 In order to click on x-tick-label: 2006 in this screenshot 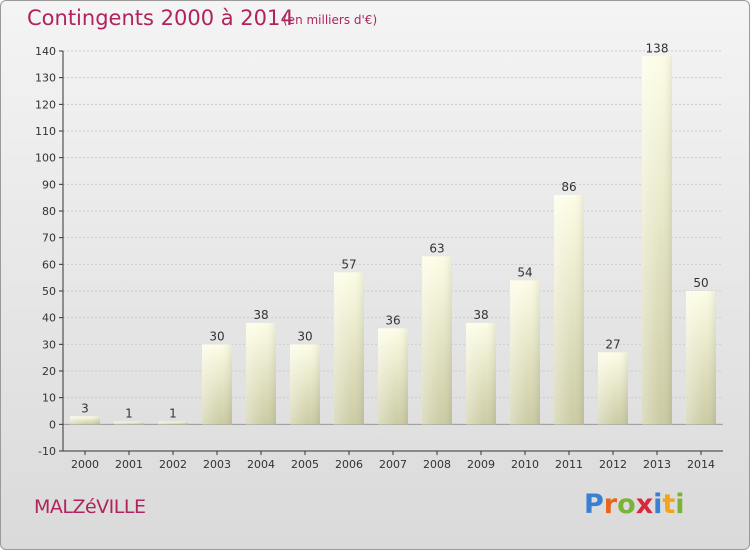, I will do `click(349, 464)`.